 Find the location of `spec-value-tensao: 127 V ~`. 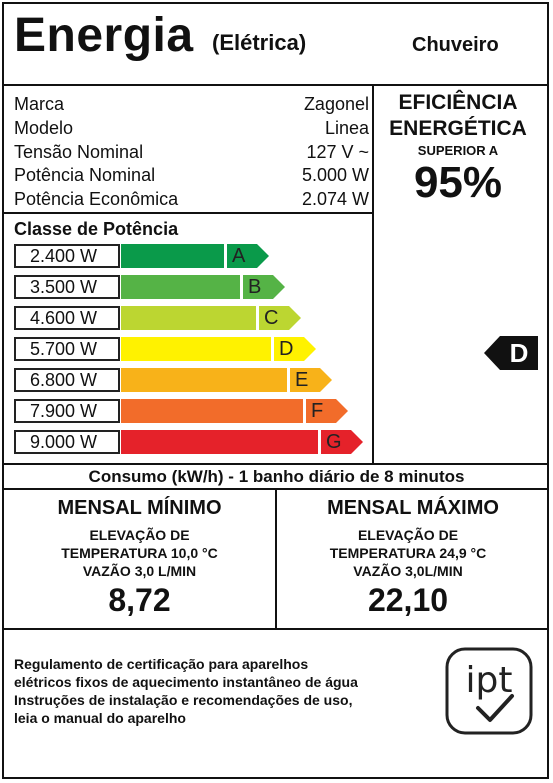

spec-value-tensao: 127 V ~ is located at coordinates (337, 152).